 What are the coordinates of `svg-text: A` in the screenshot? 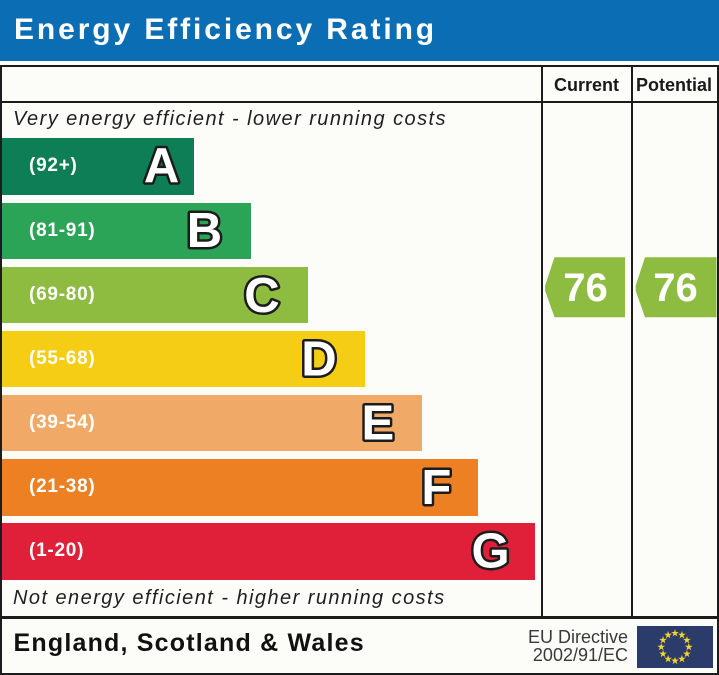 It's located at (161, 166).